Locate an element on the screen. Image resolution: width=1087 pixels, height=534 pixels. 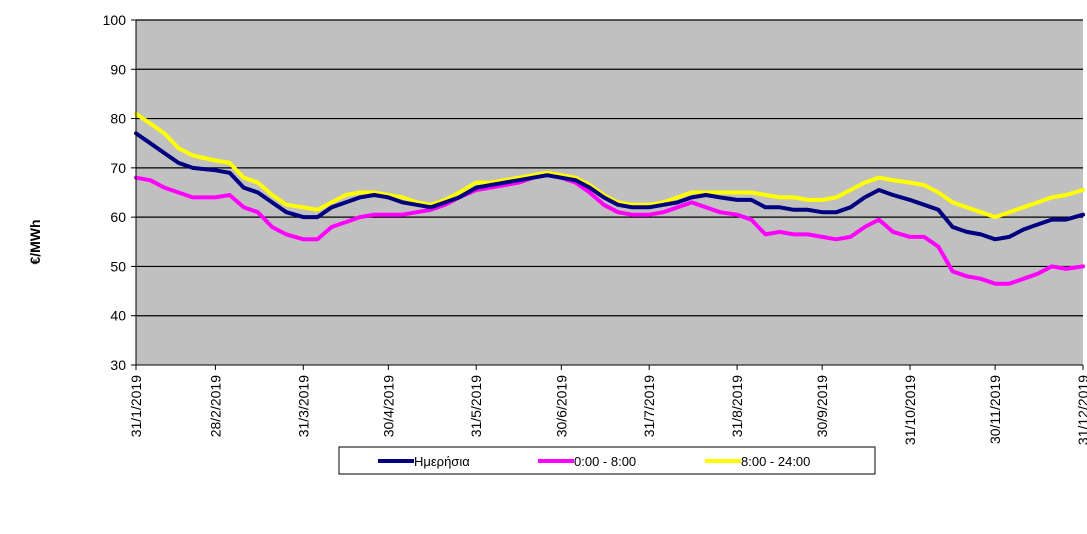
y-tick-label: 70 is located at coordinates (118, 168).